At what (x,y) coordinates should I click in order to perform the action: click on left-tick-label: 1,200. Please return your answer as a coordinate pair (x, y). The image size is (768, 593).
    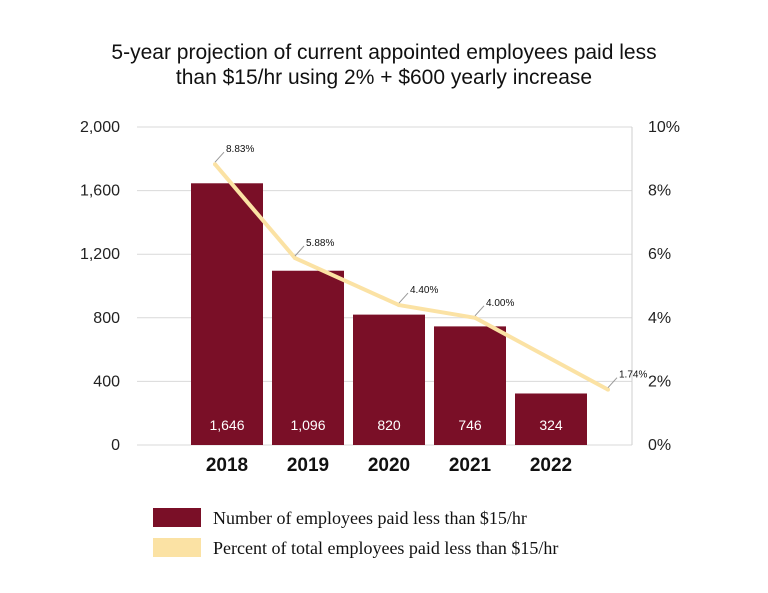
    Looking at the image, I should click on (100, 254).